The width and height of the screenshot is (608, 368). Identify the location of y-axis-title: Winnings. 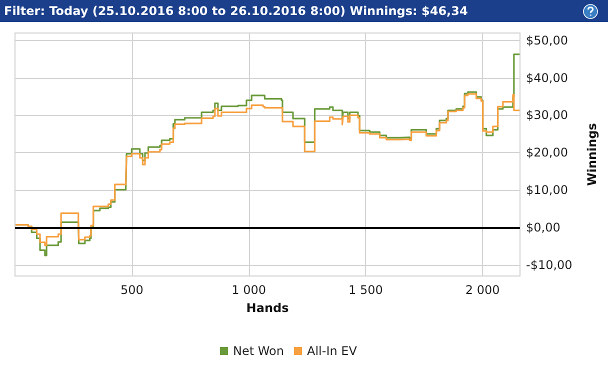
(592, 154).